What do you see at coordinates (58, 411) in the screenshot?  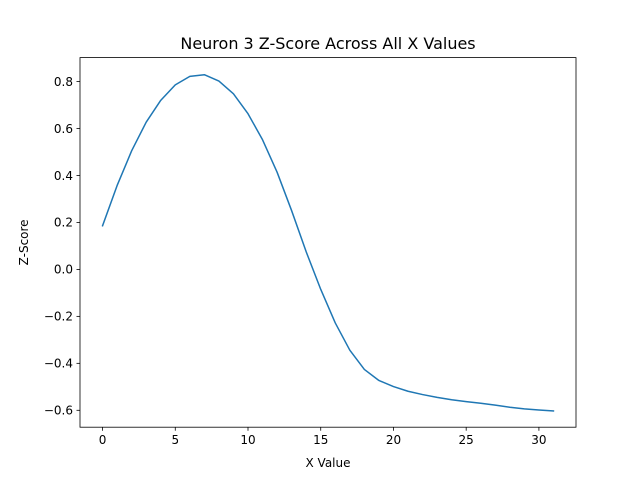 I see `y-tick-label: −0.6` at bounding box center [58, 411].